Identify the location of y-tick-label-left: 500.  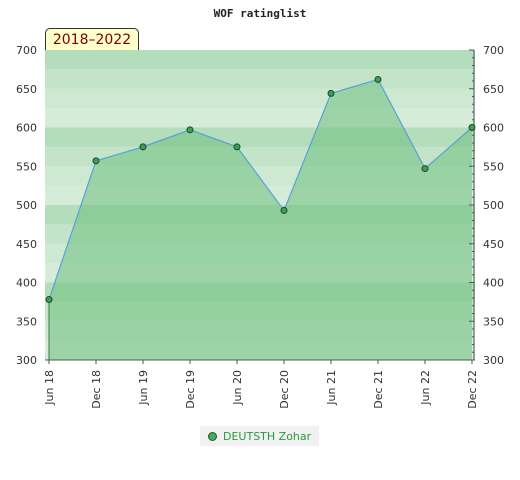
(26, 205).